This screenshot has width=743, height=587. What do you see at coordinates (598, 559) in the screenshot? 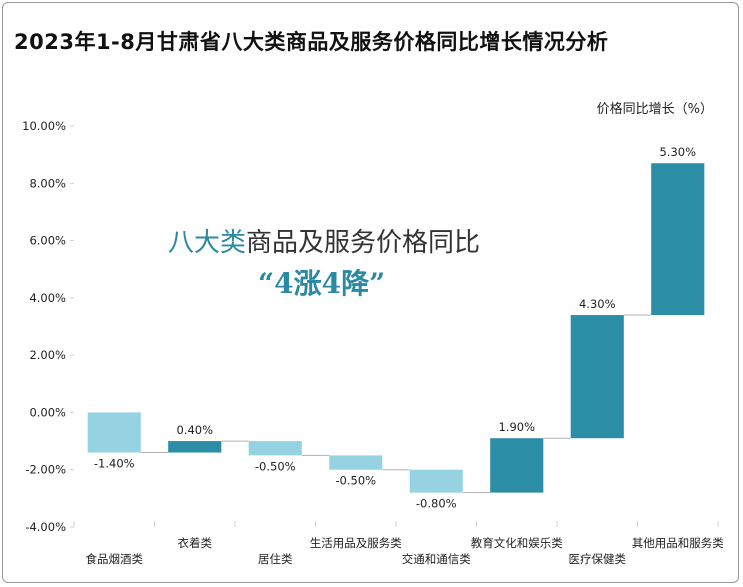
I see `x-tick-label: 医疗保健类` at bounding box center [598, 559].